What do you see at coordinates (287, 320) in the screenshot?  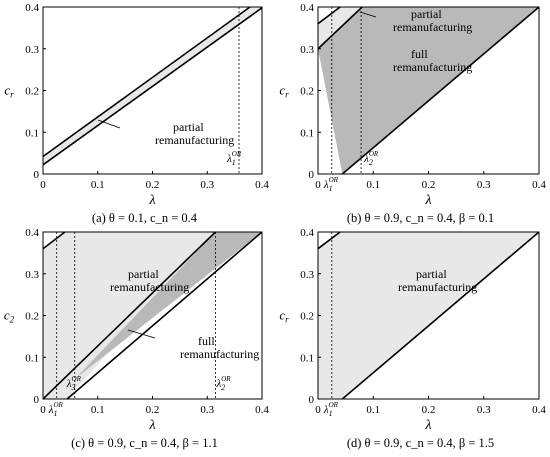 I see `y-axis-label-sub-d: r` at bounding box center [287, 320].